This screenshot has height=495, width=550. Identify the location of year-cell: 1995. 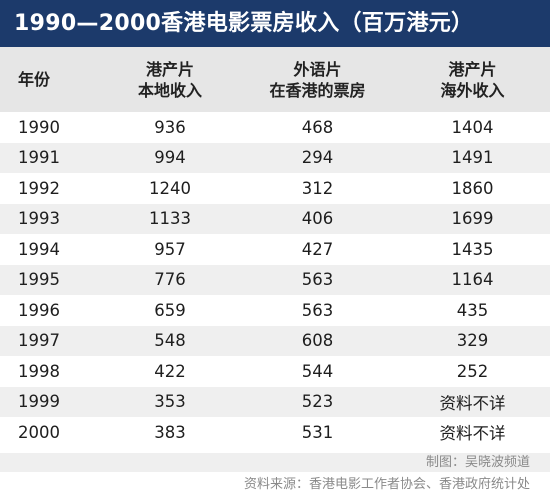
(39, 280).